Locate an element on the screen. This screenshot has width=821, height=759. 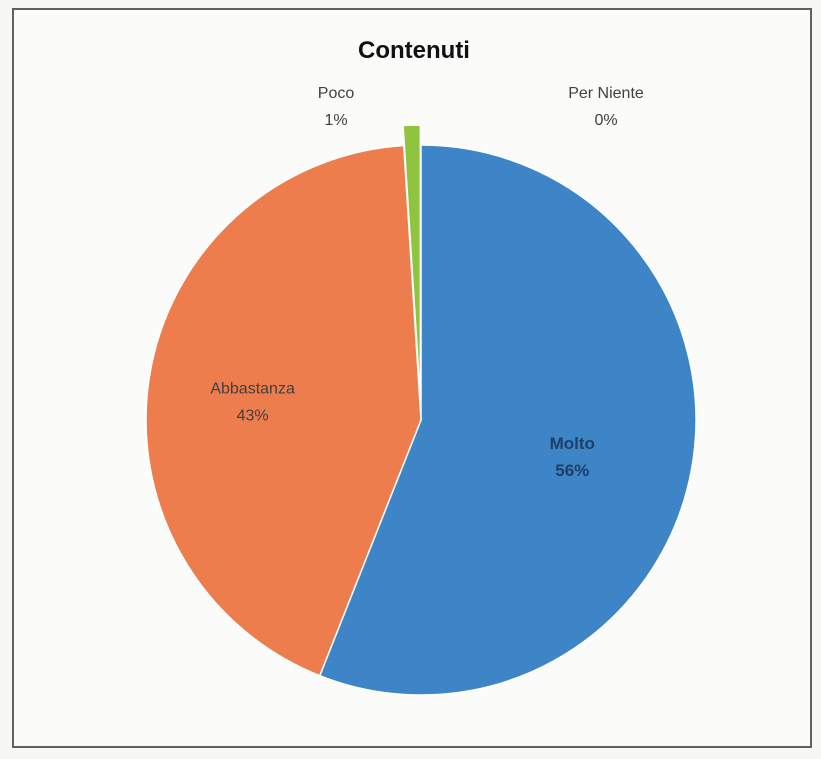
pie-label-per-niente: Per Niente is located at coordinates (606, 93).